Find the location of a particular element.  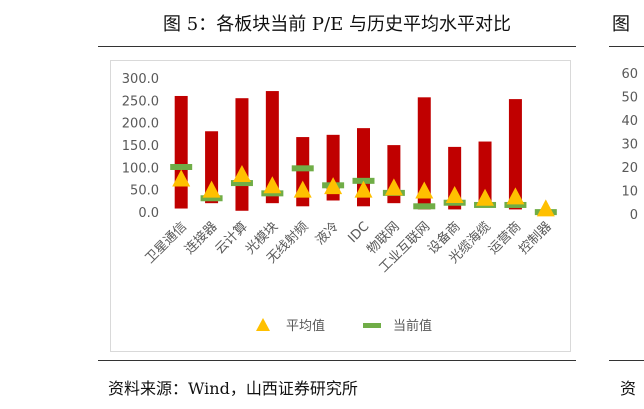

x-tick-label: 连接器 is located at coordinates (201, 238).